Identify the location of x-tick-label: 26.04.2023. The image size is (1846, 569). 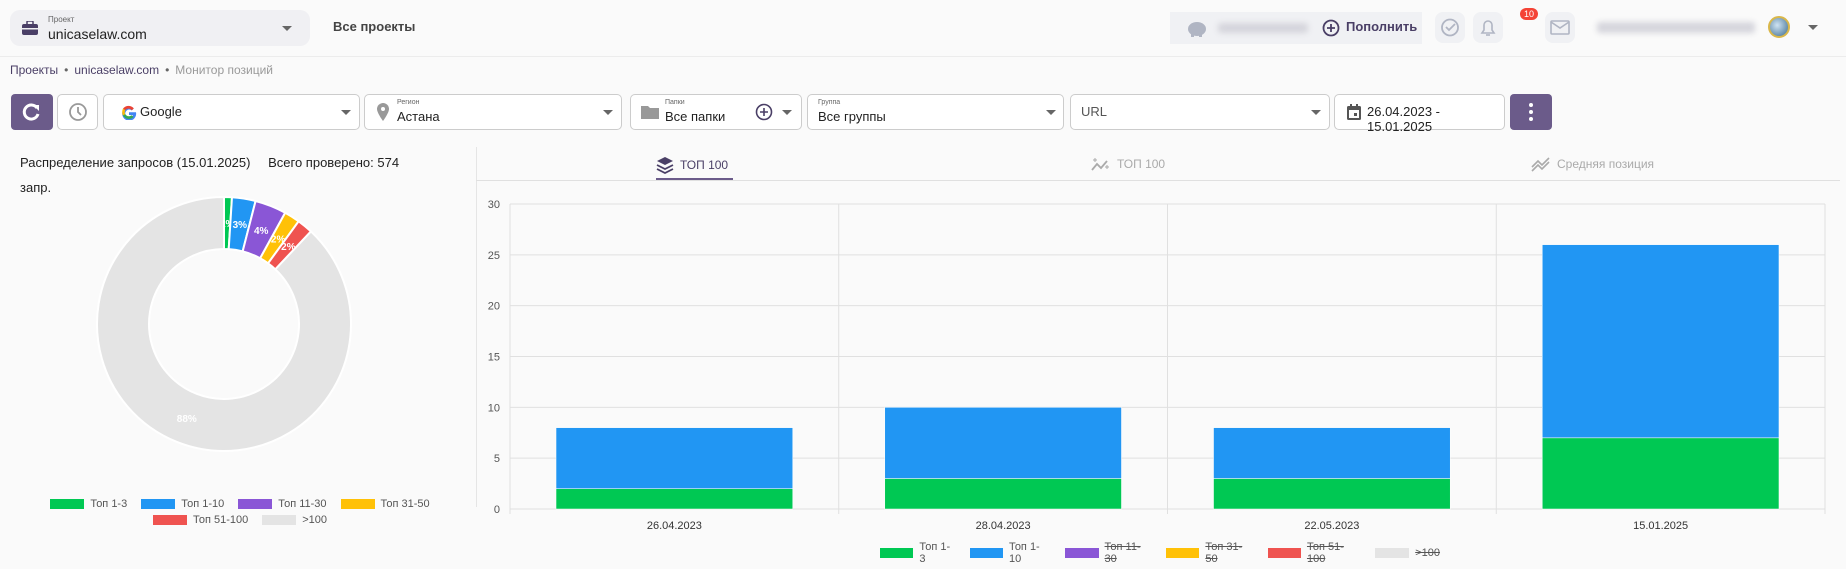
(674, 526).